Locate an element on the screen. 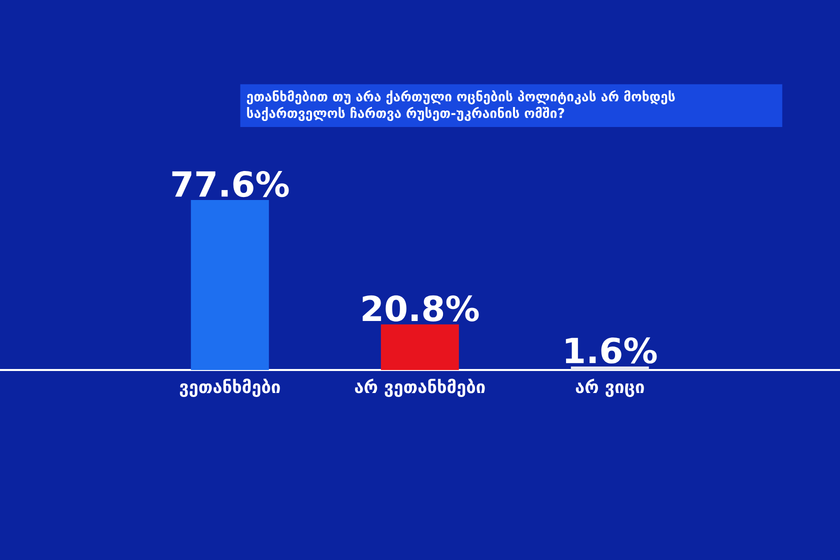 This screenshot has height=560, width=840. data-label: 77.6% is located at coordinates (230, 184).